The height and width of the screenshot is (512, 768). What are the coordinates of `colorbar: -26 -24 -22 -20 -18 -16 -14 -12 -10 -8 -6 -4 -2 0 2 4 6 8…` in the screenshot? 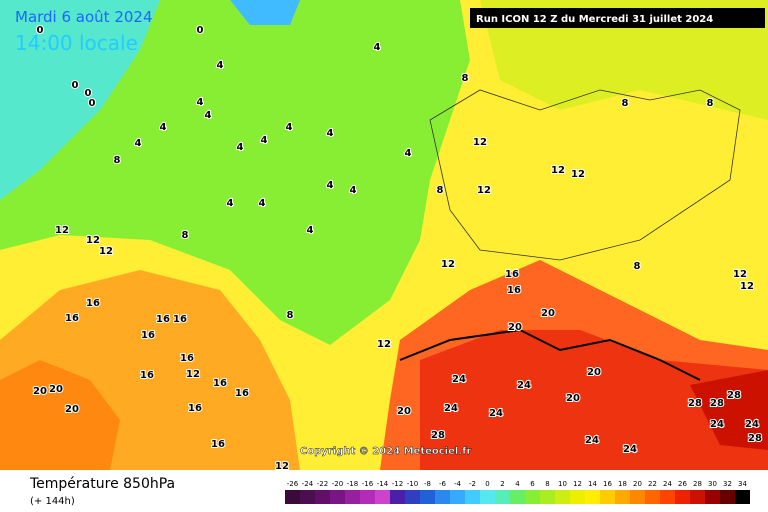 It's located at (517, 492).